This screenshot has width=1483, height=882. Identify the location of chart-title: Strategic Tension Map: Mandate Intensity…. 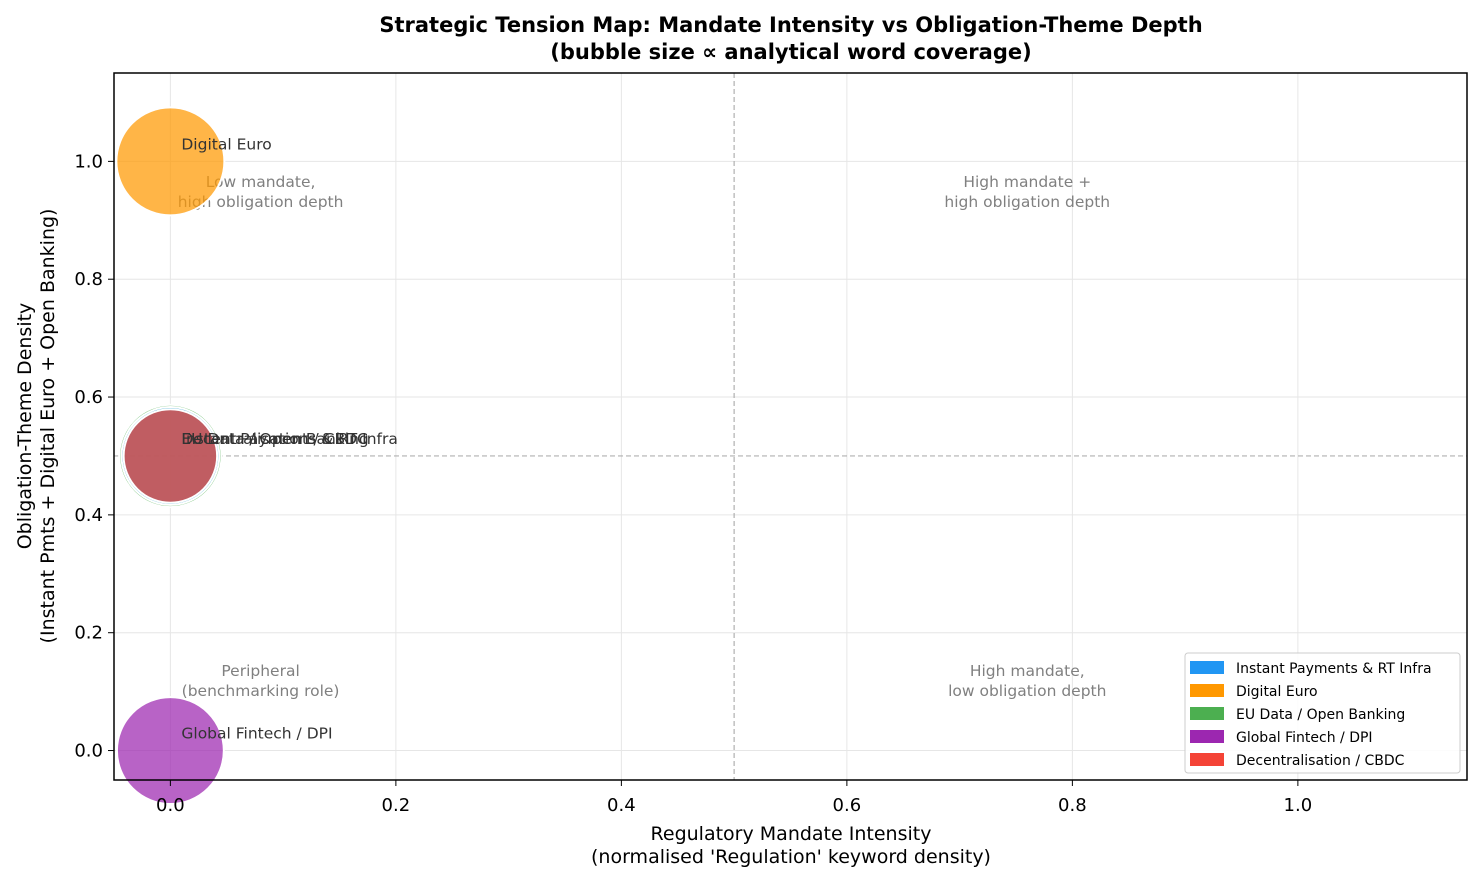
(790, 25).